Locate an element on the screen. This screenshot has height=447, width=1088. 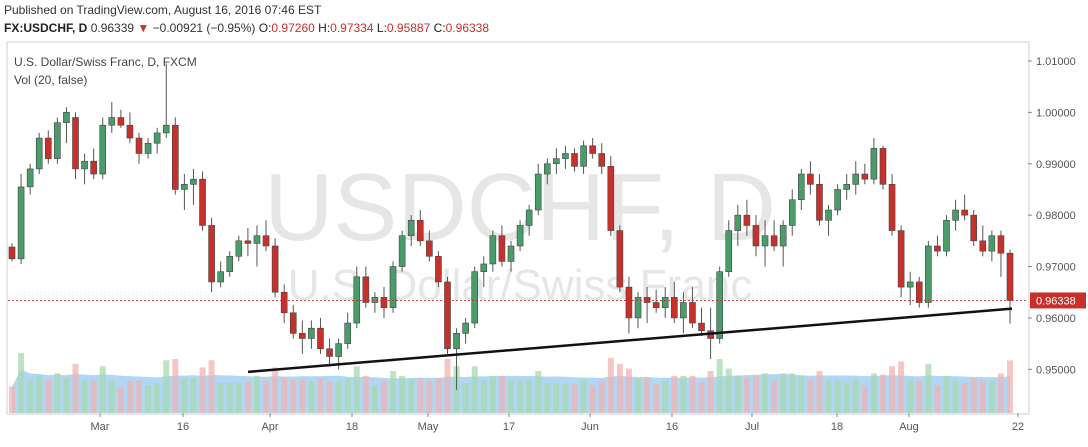
volume-layer is located at coordinates (511, 383).